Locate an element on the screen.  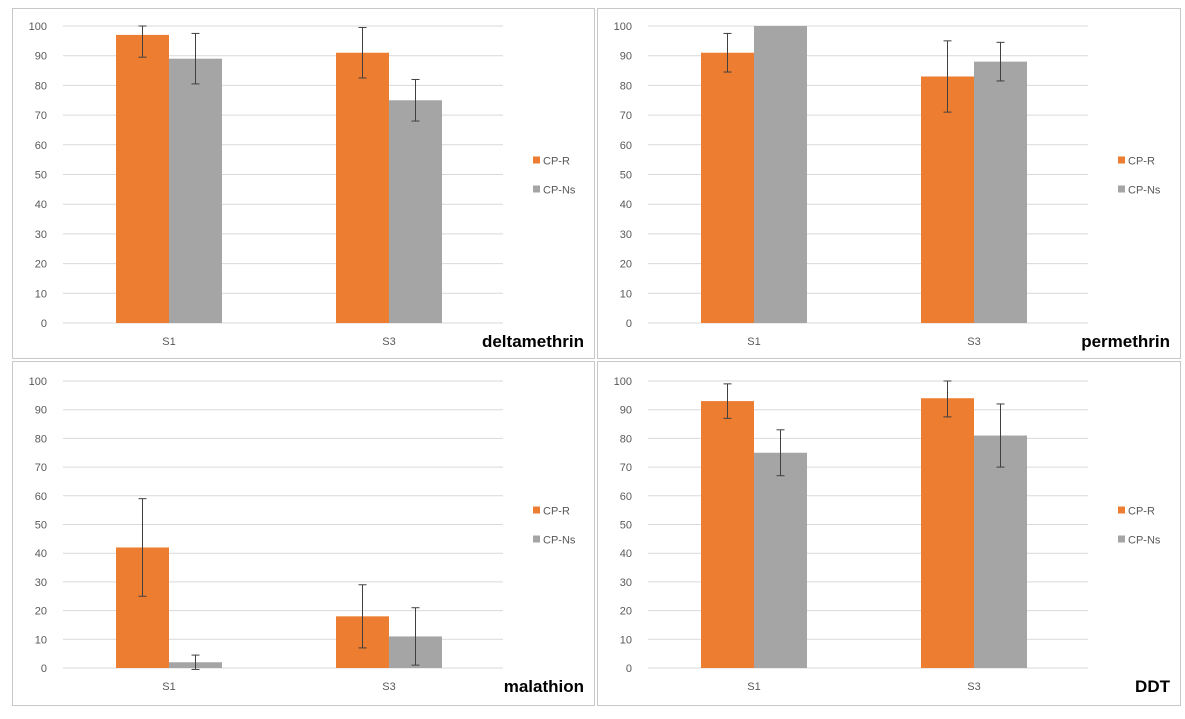
bar-deltamethrin-cp-r-s1 is located at coordinates (142, 178).